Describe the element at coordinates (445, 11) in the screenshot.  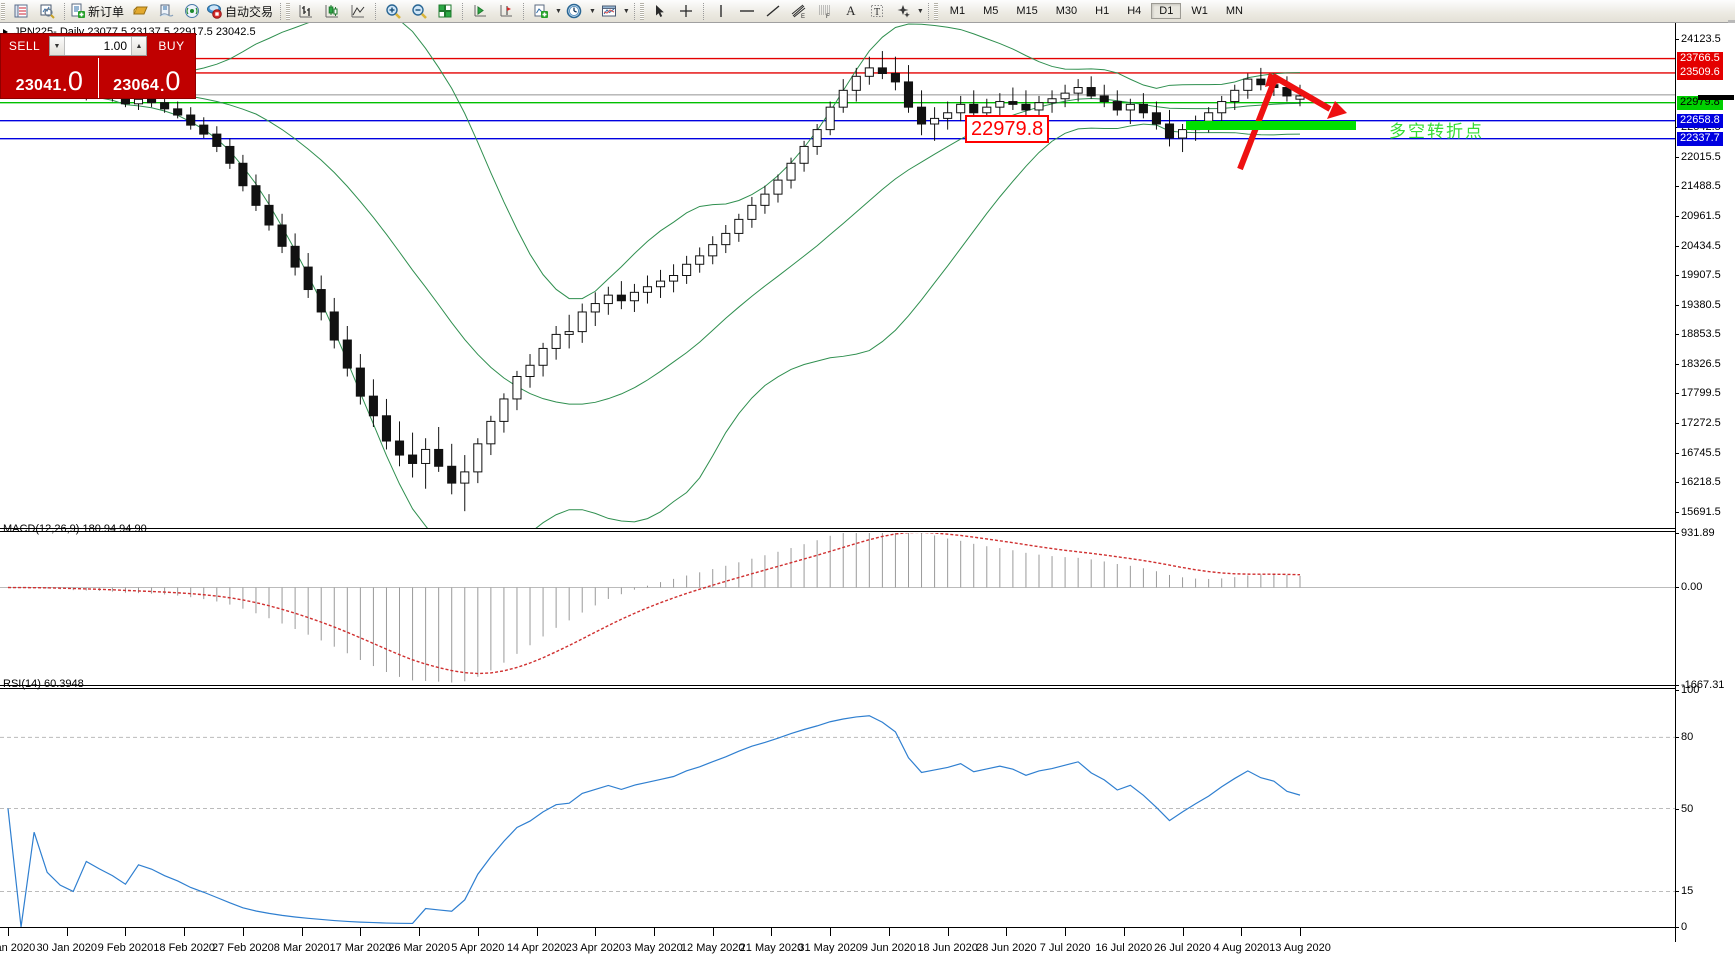
I see `tile-windows-icon` at that location.